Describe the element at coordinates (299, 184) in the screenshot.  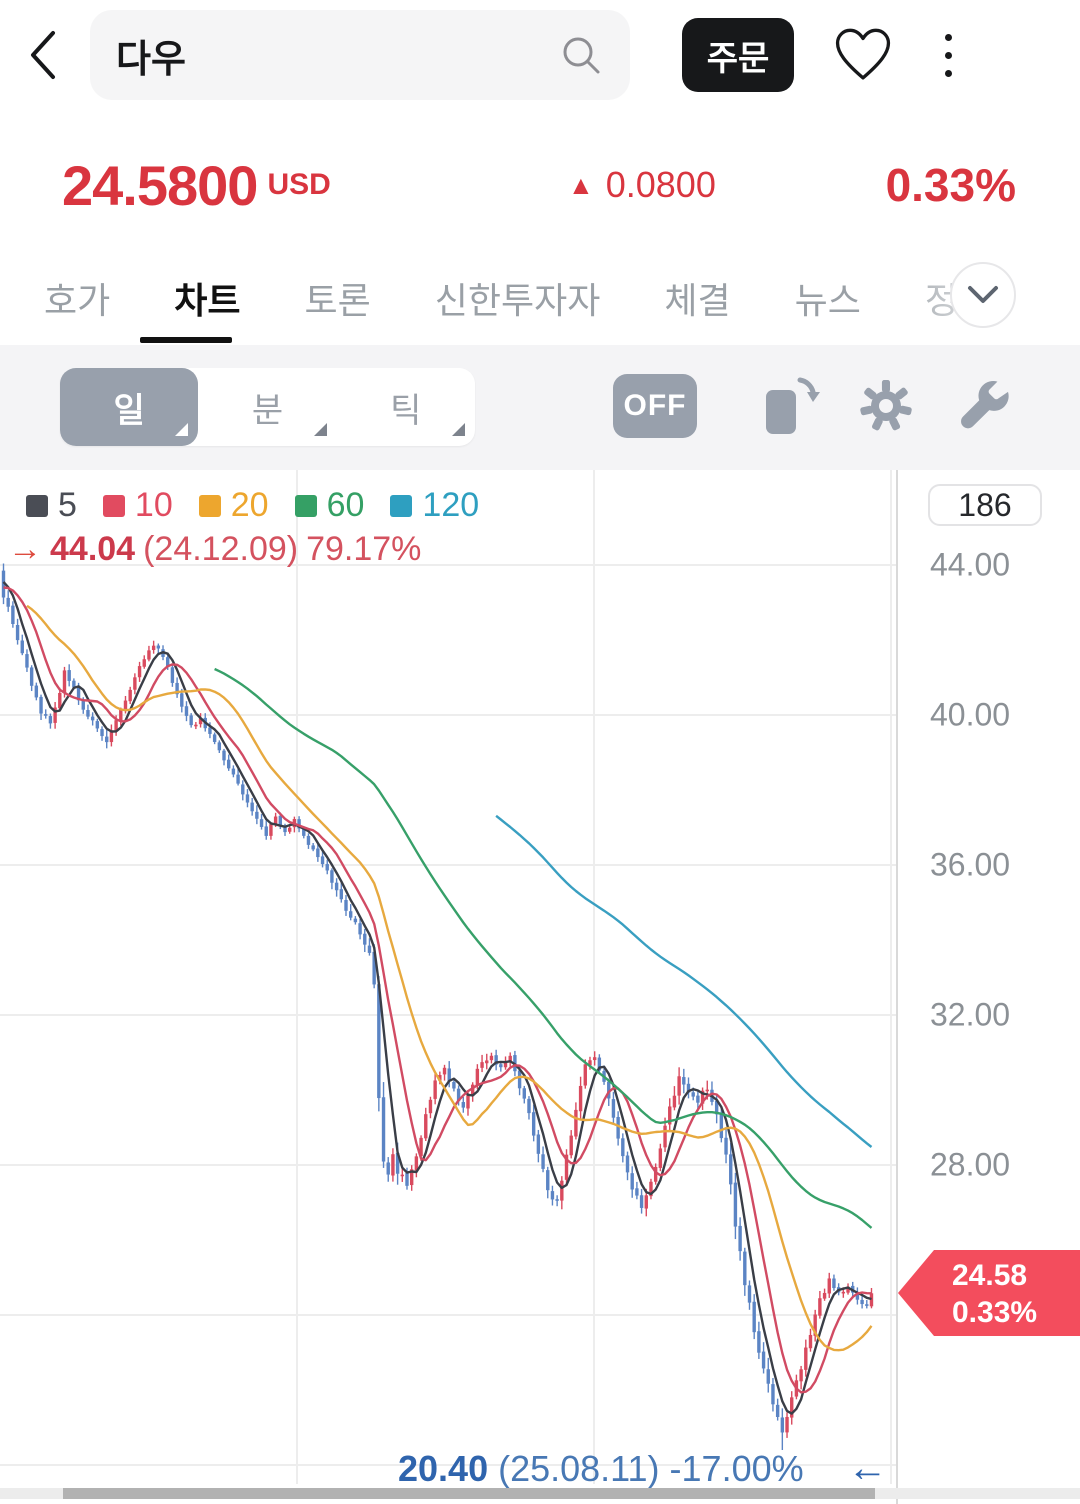
I see `currency-label: USD` at that location.